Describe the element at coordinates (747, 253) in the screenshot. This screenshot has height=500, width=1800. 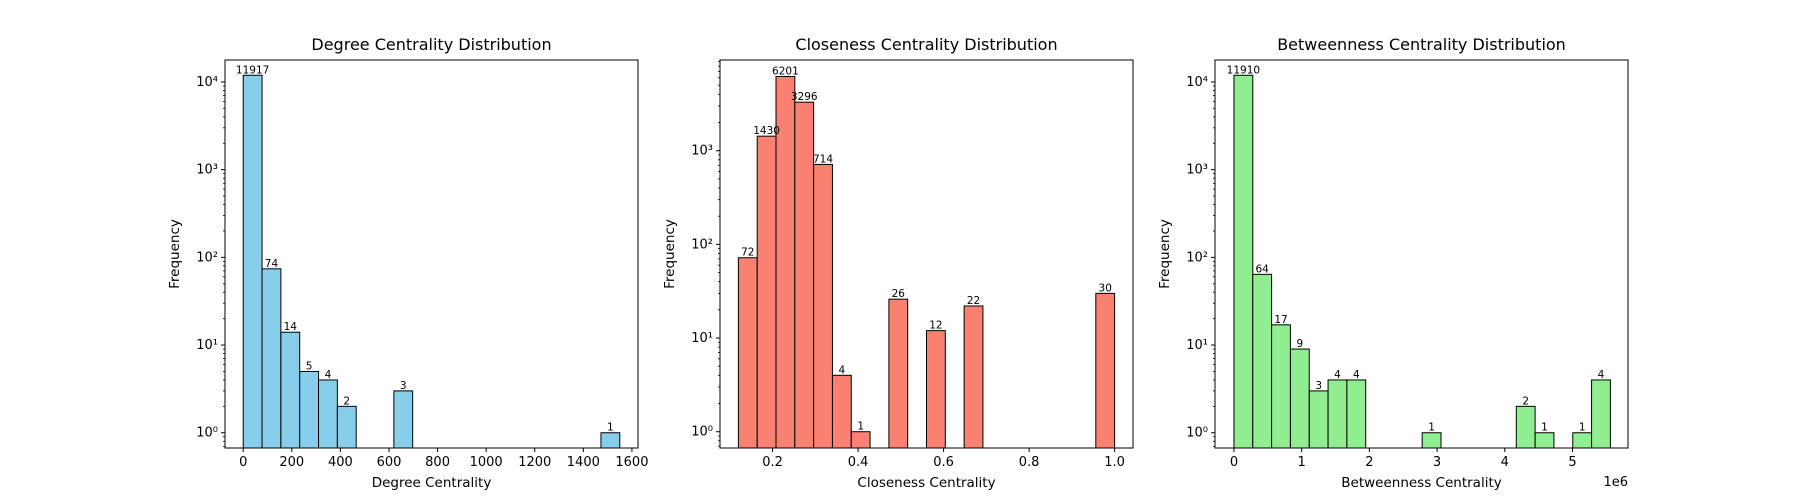
I see `closeness-bar-label-0: 72` at that location.